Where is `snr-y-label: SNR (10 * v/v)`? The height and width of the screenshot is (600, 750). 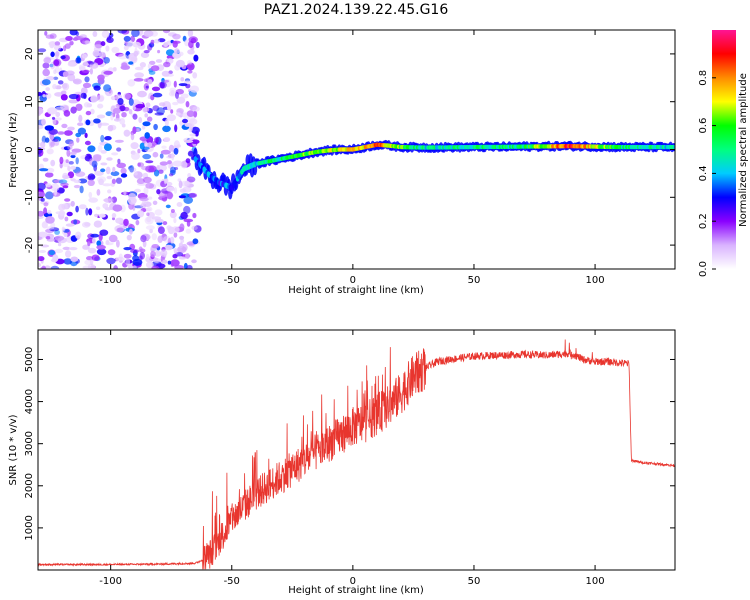 snr-y-label: SNR (10 * v/v) is located at coordinates (13, 449).